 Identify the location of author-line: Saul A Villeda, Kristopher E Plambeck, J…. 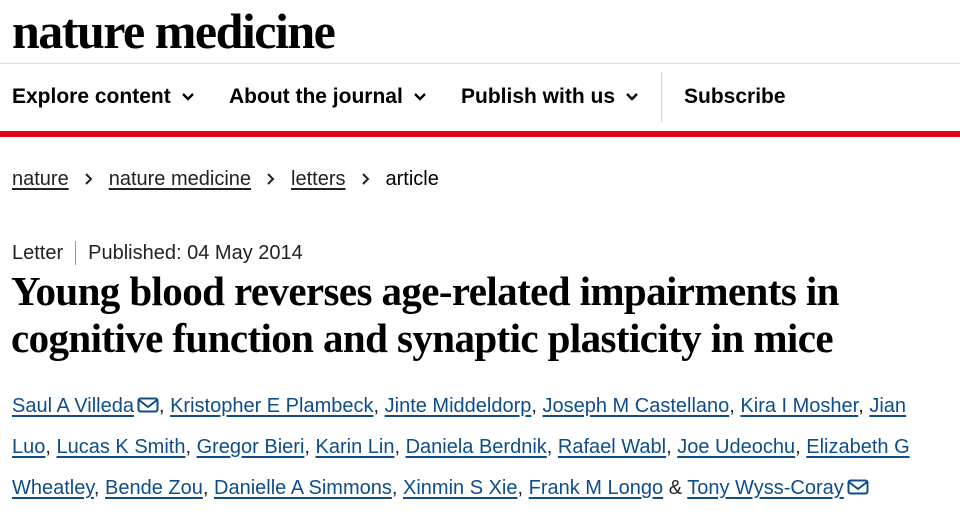
(484, 406).